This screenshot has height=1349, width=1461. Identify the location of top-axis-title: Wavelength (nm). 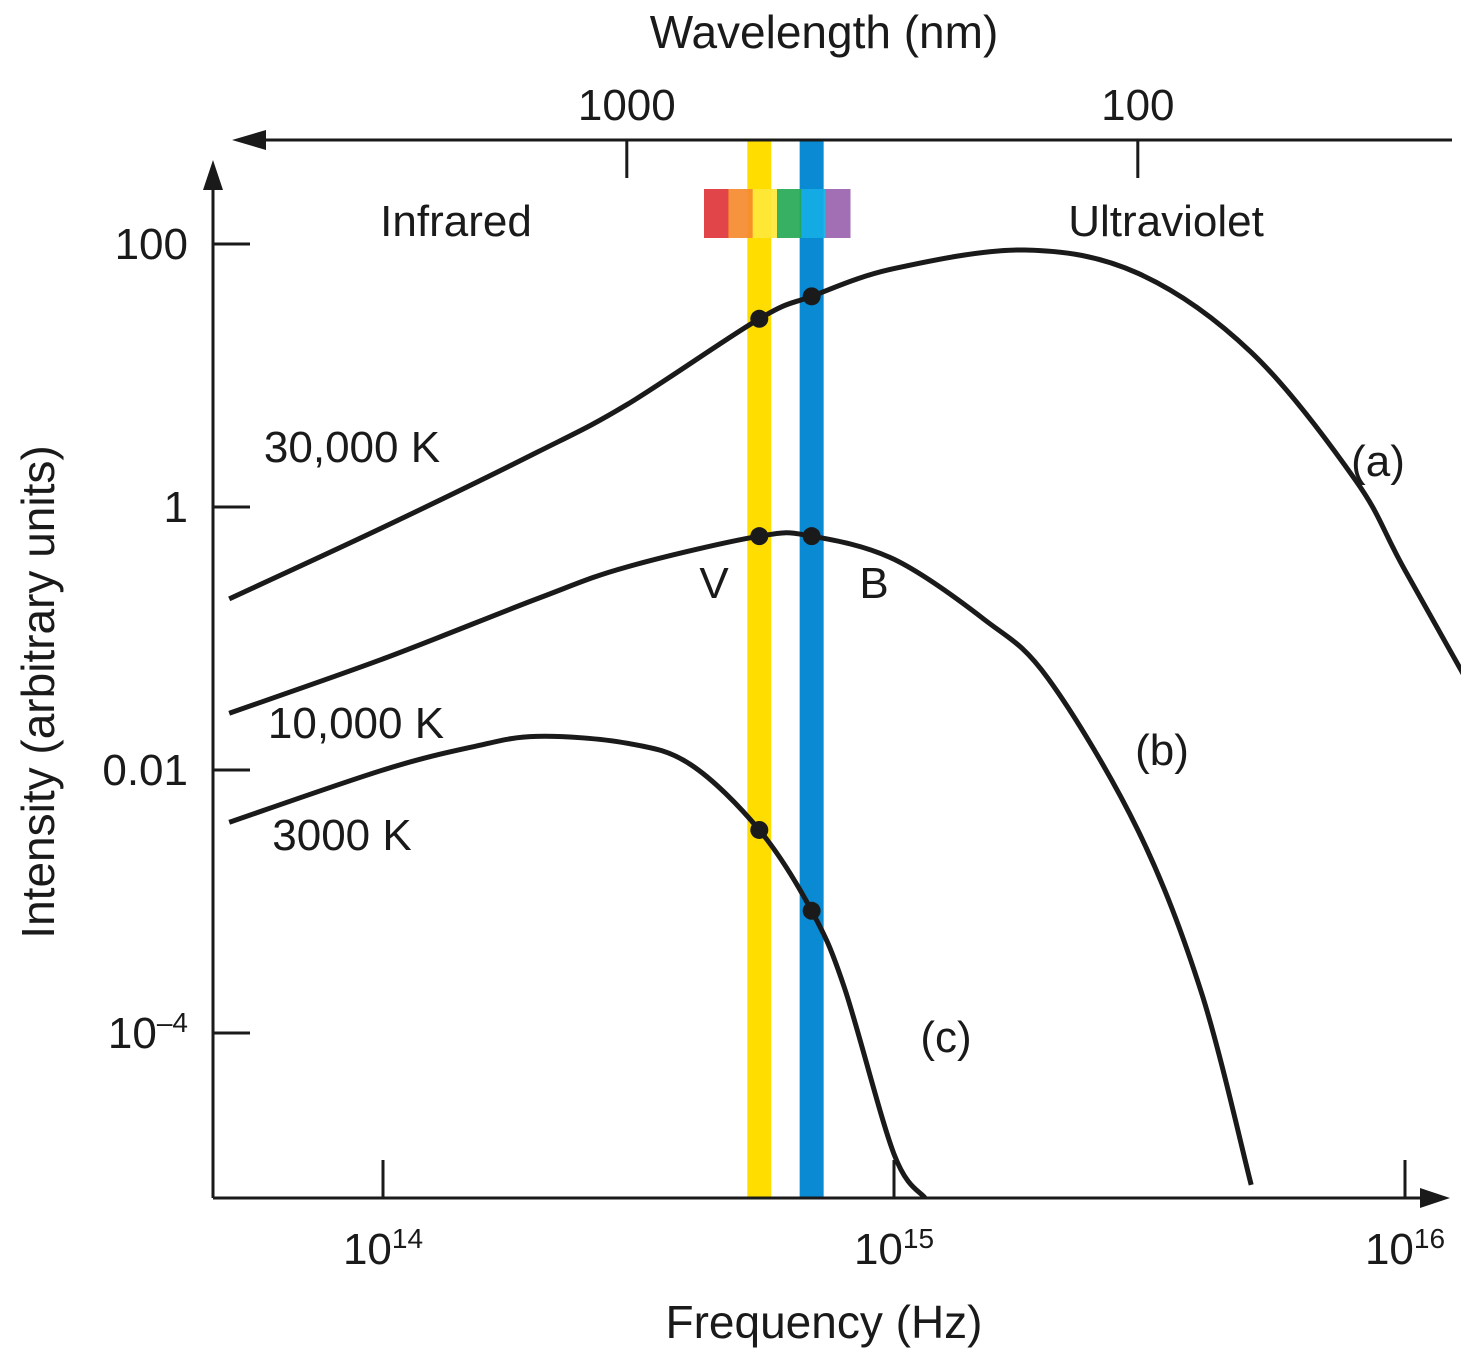
(824, 32).